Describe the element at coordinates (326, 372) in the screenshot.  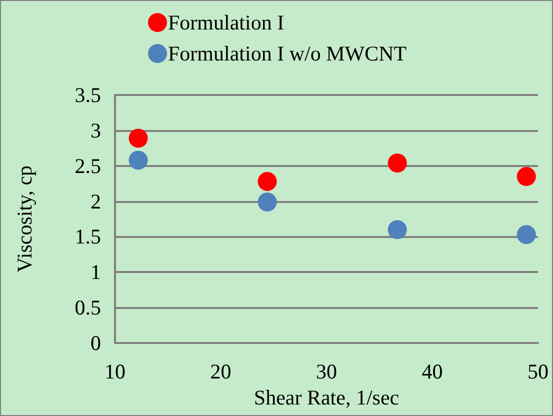
I see `x-tick-label: 30` at that location.